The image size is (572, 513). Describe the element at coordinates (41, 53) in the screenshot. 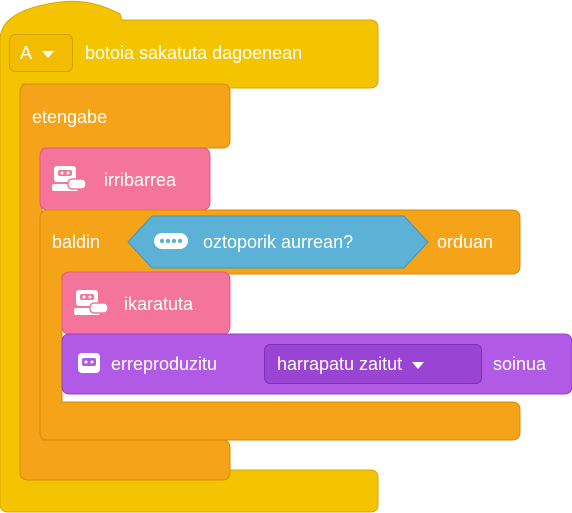

I see `key-dropdown: A` at that location.